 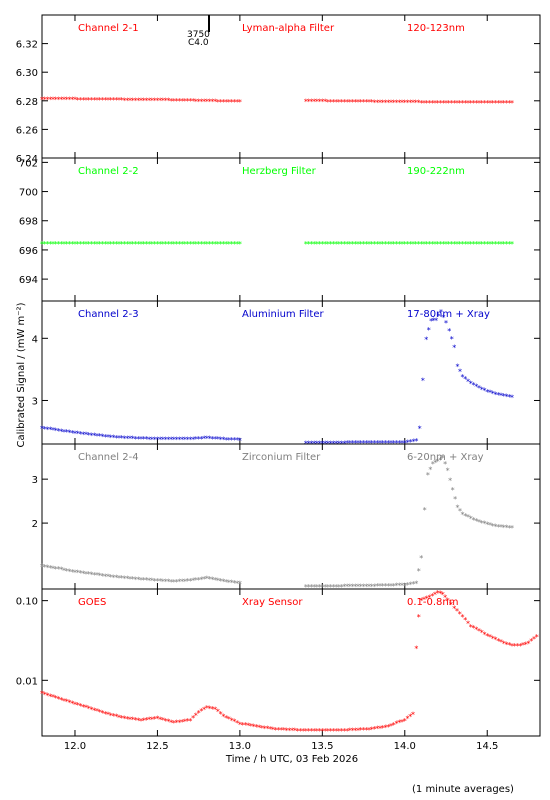 I want to click on panel-4-point-1-73: *, so click(x=504, y=527).